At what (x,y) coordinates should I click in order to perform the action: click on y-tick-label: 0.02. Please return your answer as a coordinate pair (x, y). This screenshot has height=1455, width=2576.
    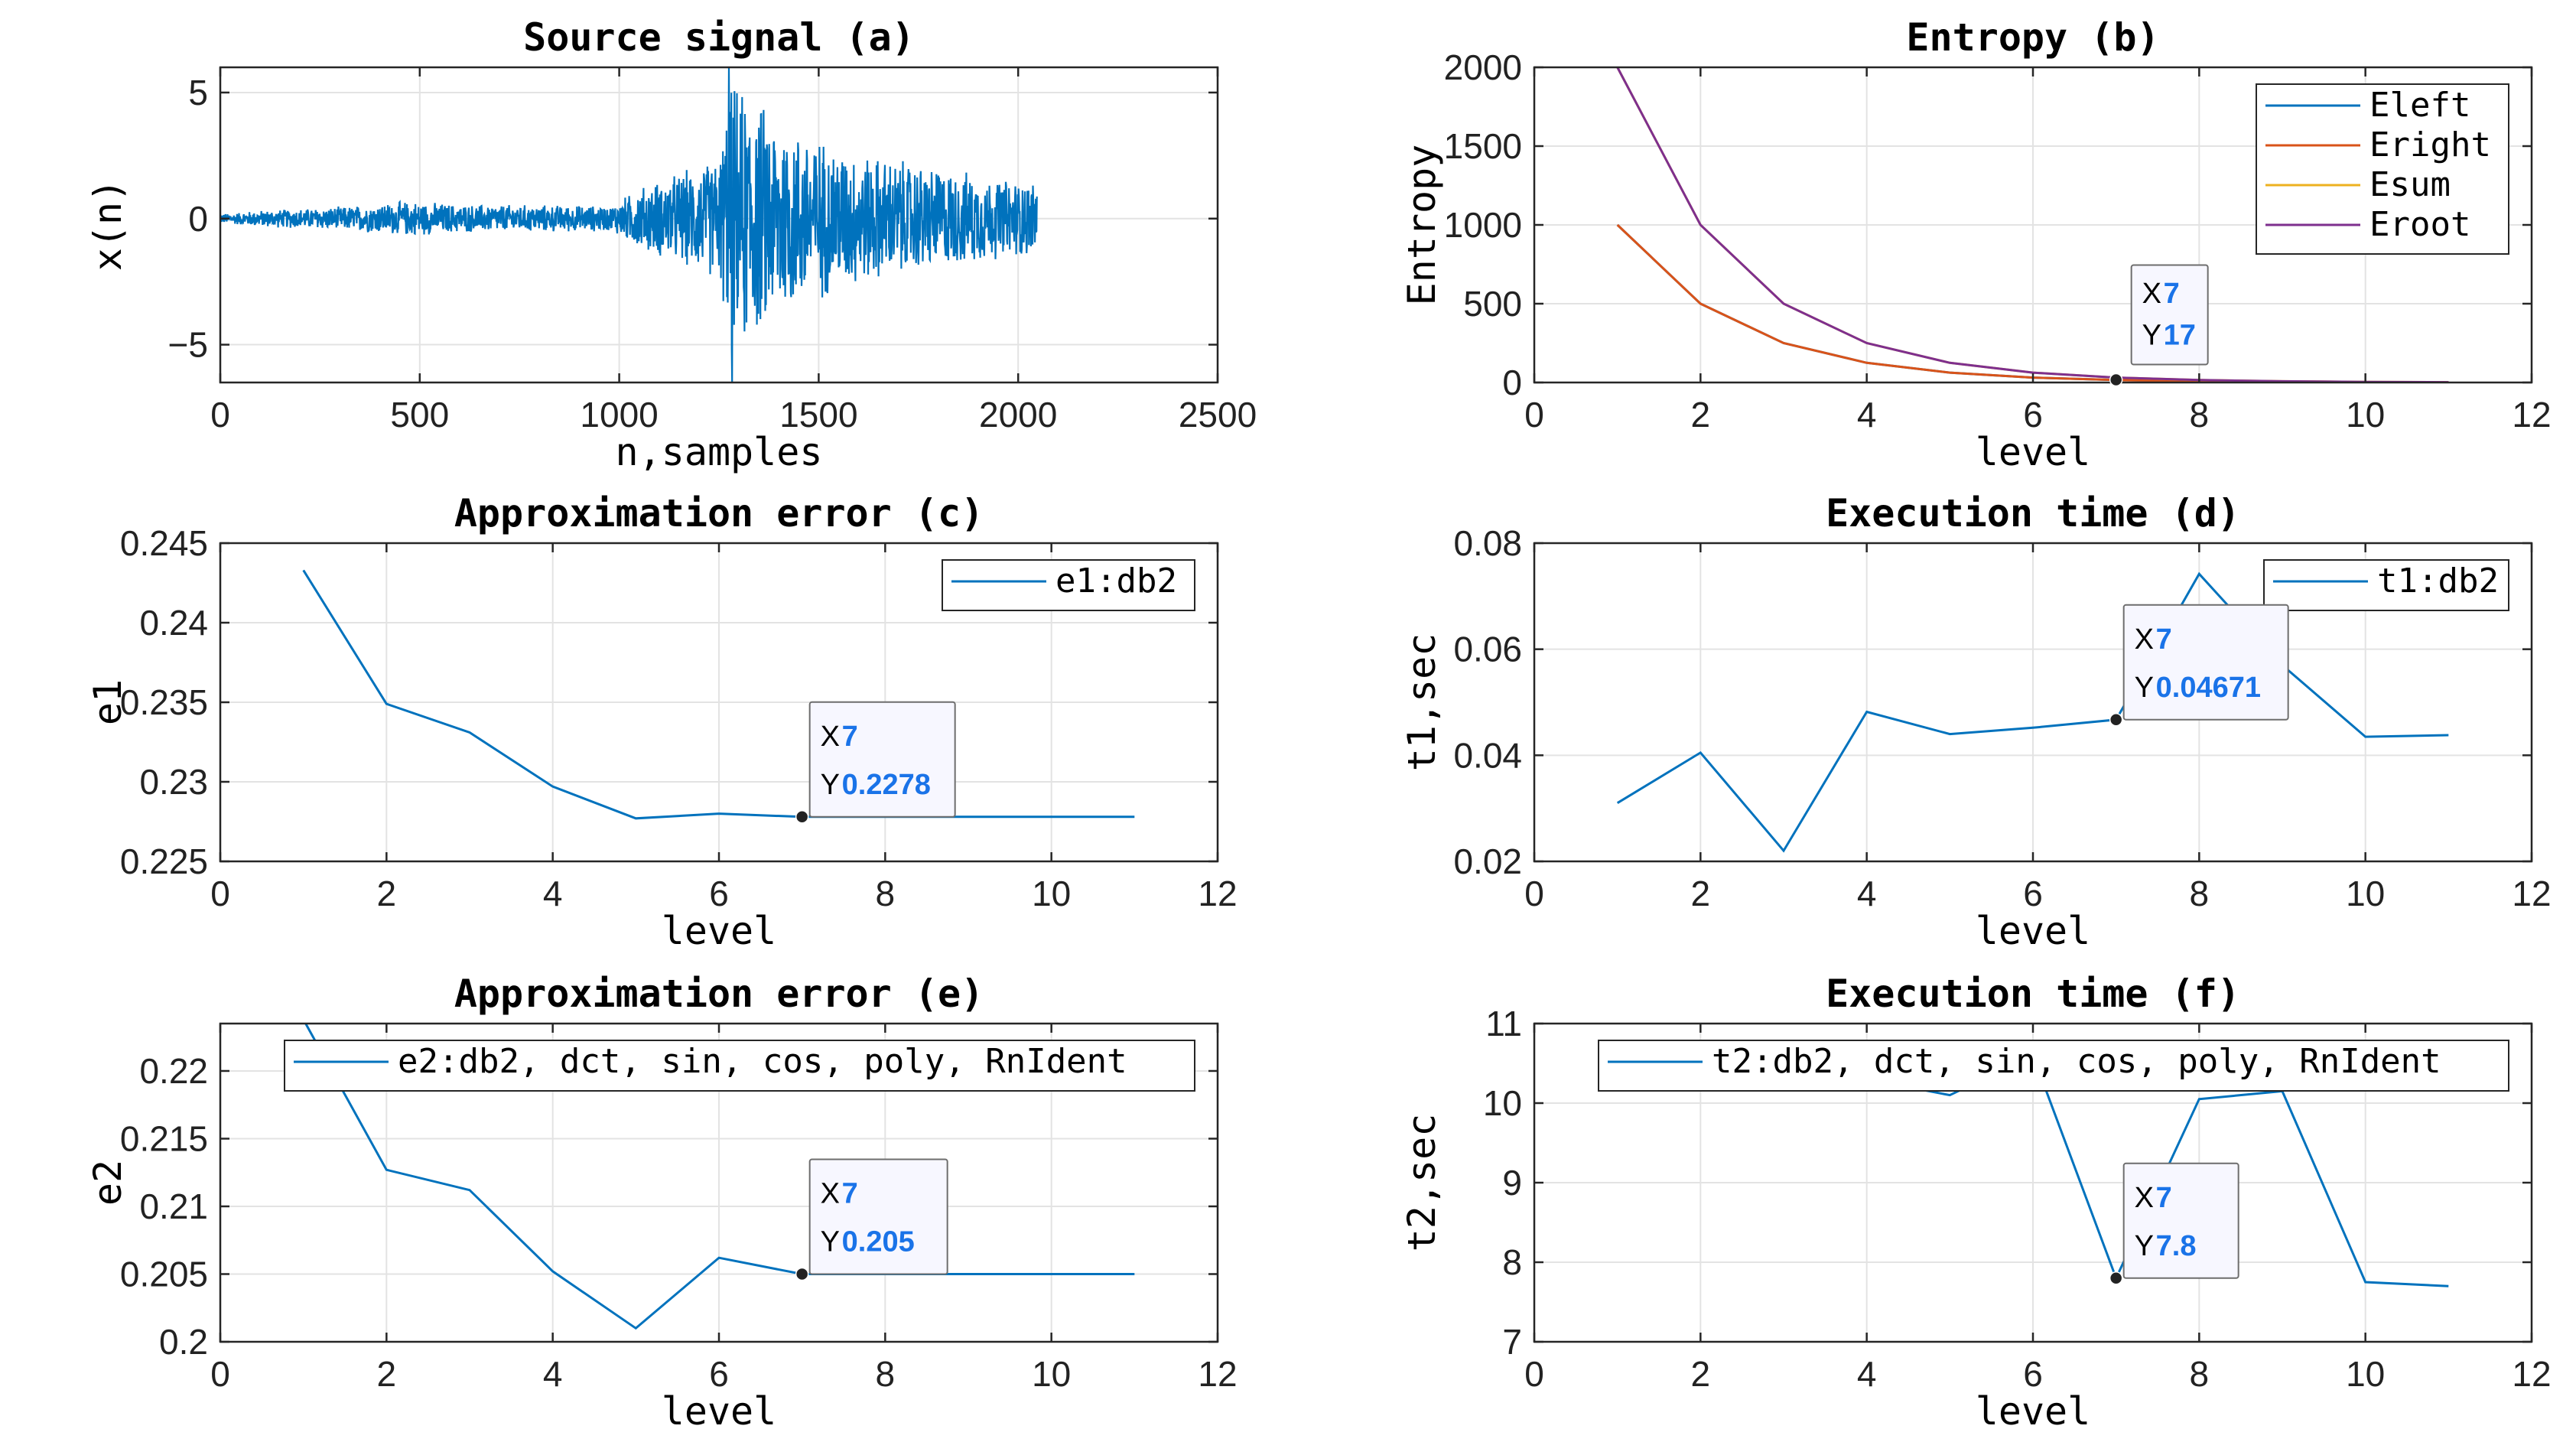
    Looking at the image, I should click on (1487, 861).